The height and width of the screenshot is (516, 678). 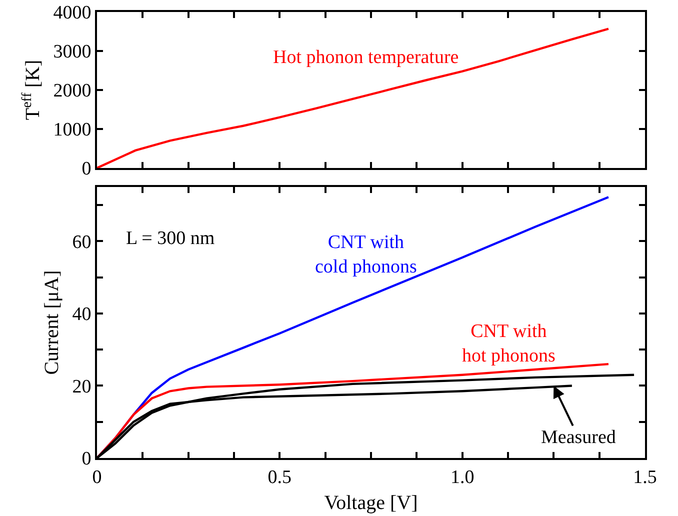 I want to click on y-tick-label: 40, so click(x=82, y=315).